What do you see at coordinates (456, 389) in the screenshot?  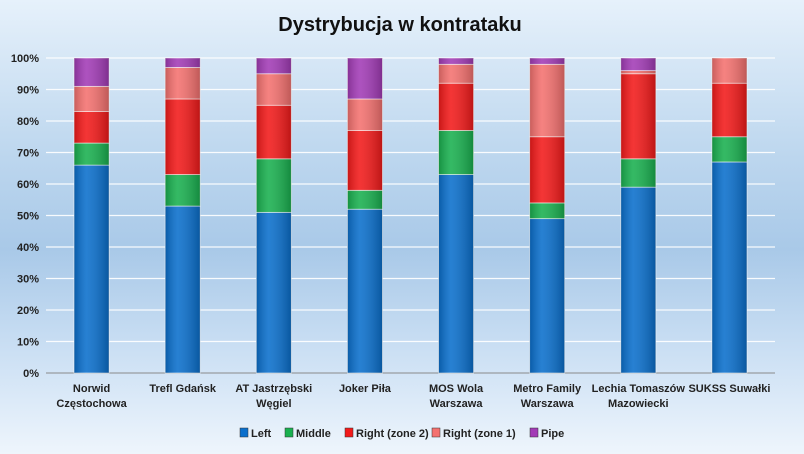 I see `x-tick-label: MOS Wola` at bounding box center [456, 389].